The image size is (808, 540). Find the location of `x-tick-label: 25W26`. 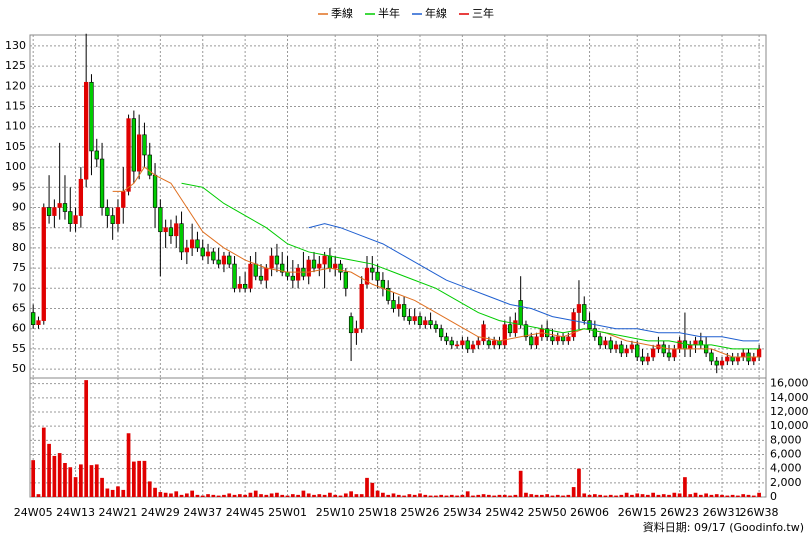

x-tick-label: 25W26 is located at coordinates (420, 512).